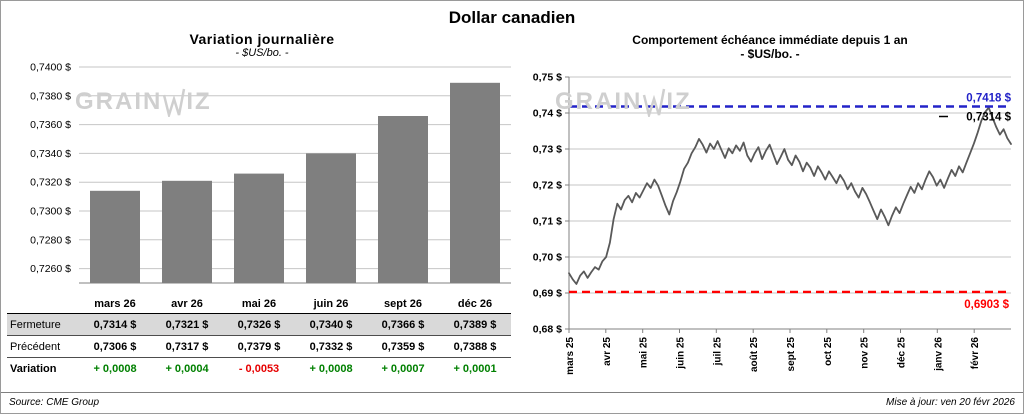 This screenshot has width=1024, height=414. Describe the element at coordinates (403, 346) in the screenshot. I see `table-cell: 0,7359 $` at that location.